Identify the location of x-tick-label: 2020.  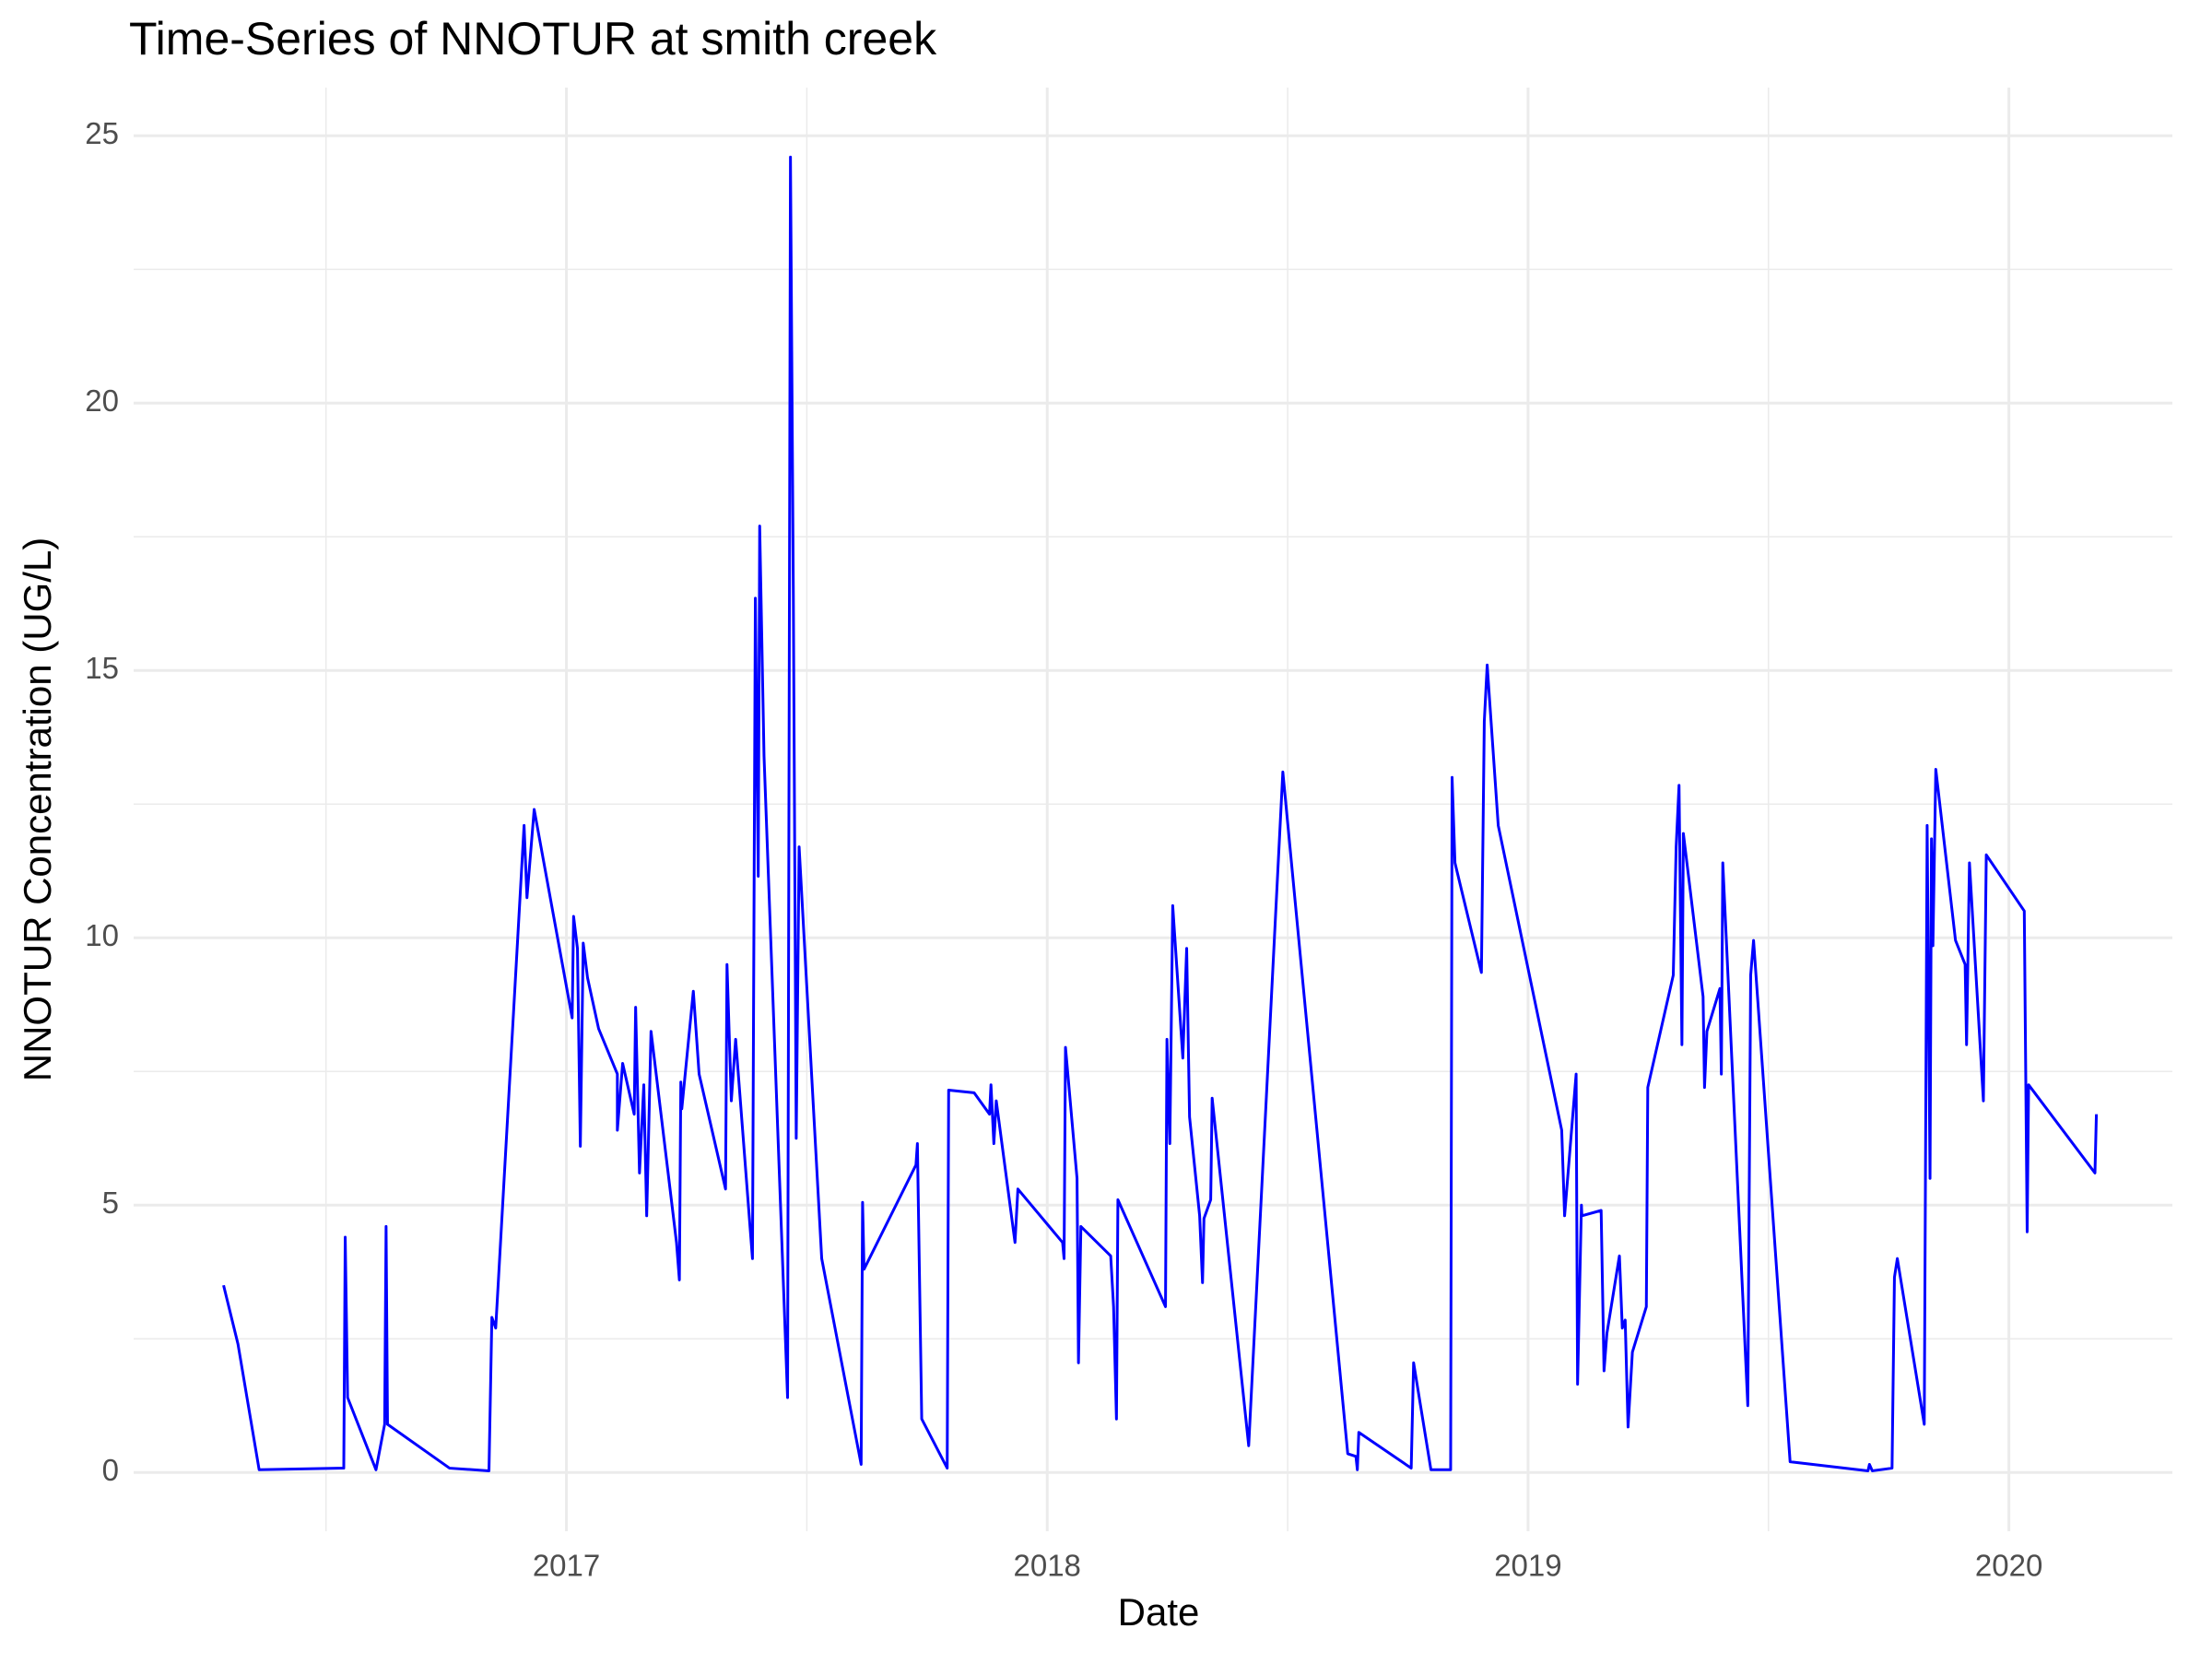
(2008, 1566).